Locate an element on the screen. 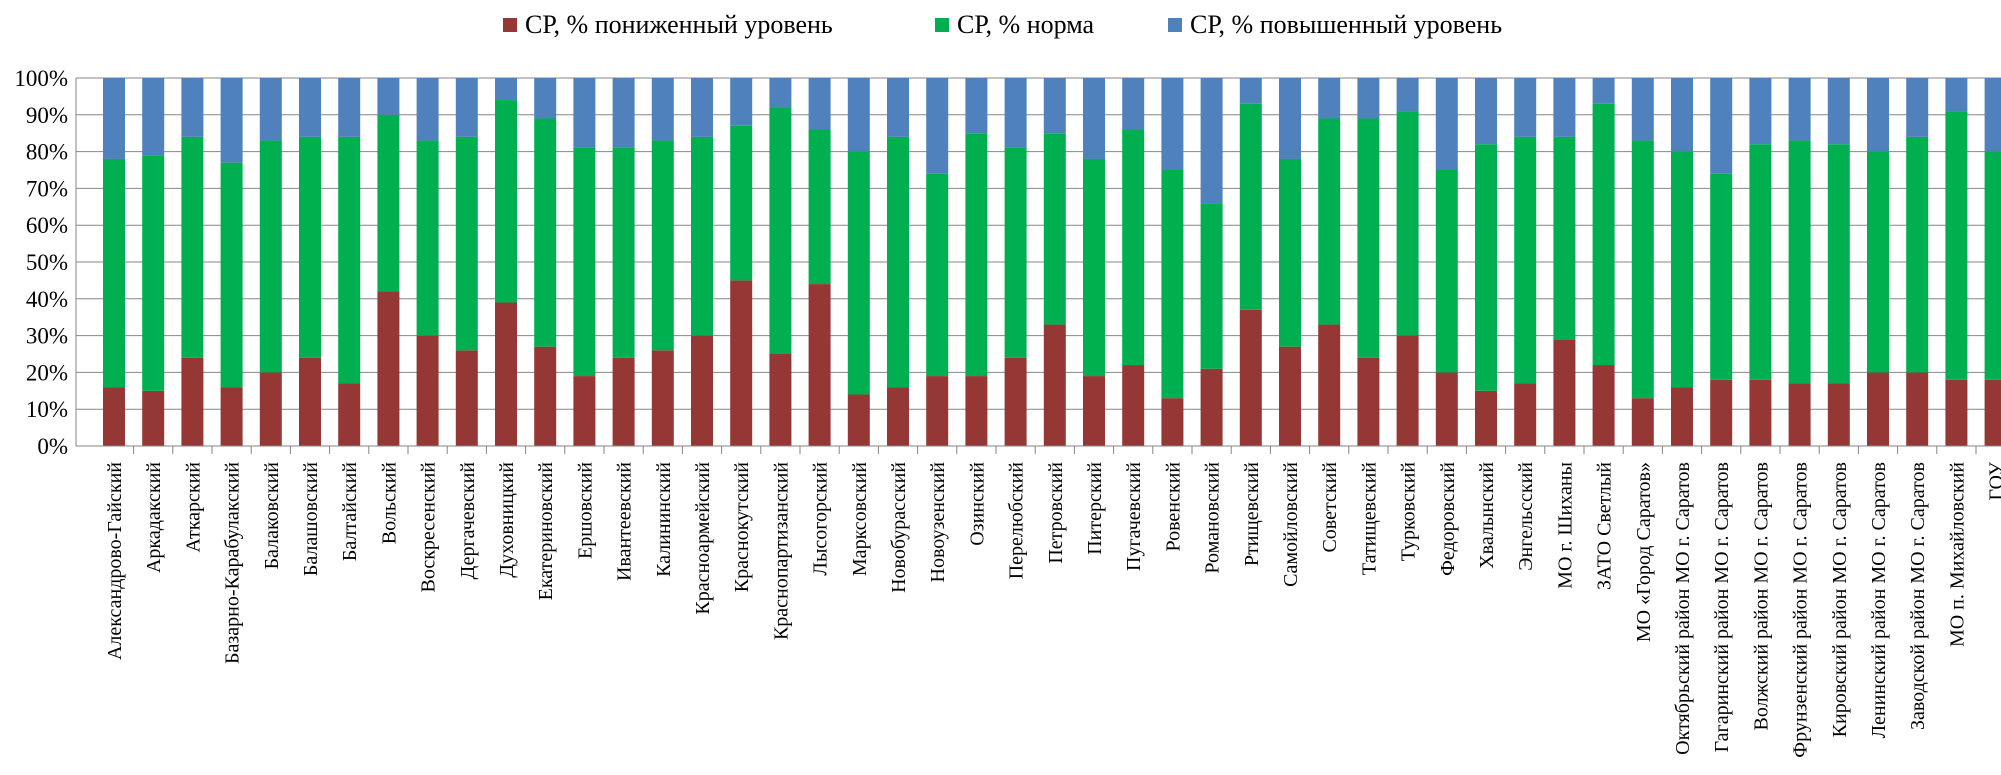 This screenshot has height=775, width=2001. x-tick-label: Октябрьский район МО г. Саратов is located at coordinates (1683, 608).